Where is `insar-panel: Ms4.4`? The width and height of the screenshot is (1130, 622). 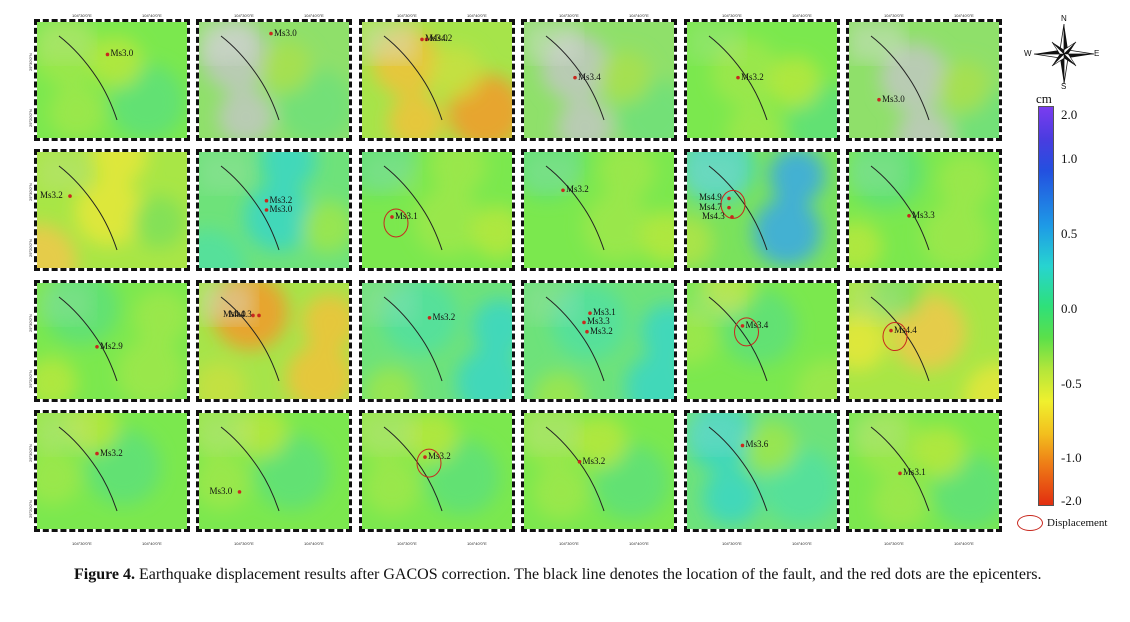
insar-panel: Ms4.4 is located at coordinates (924, 341).